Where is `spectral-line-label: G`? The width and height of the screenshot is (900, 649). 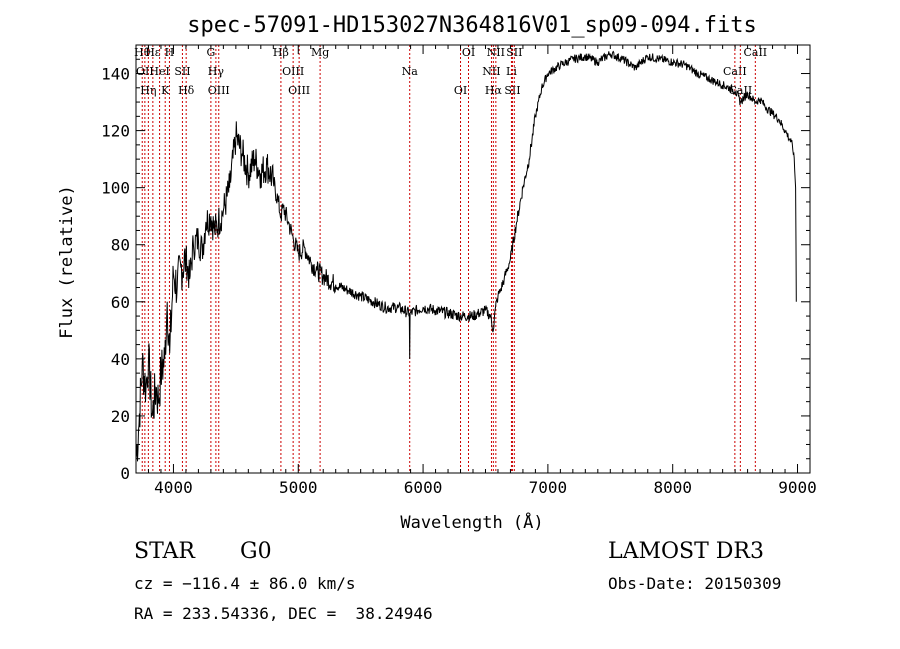
spectral-line-label: G is located at coordinates (210, 52).